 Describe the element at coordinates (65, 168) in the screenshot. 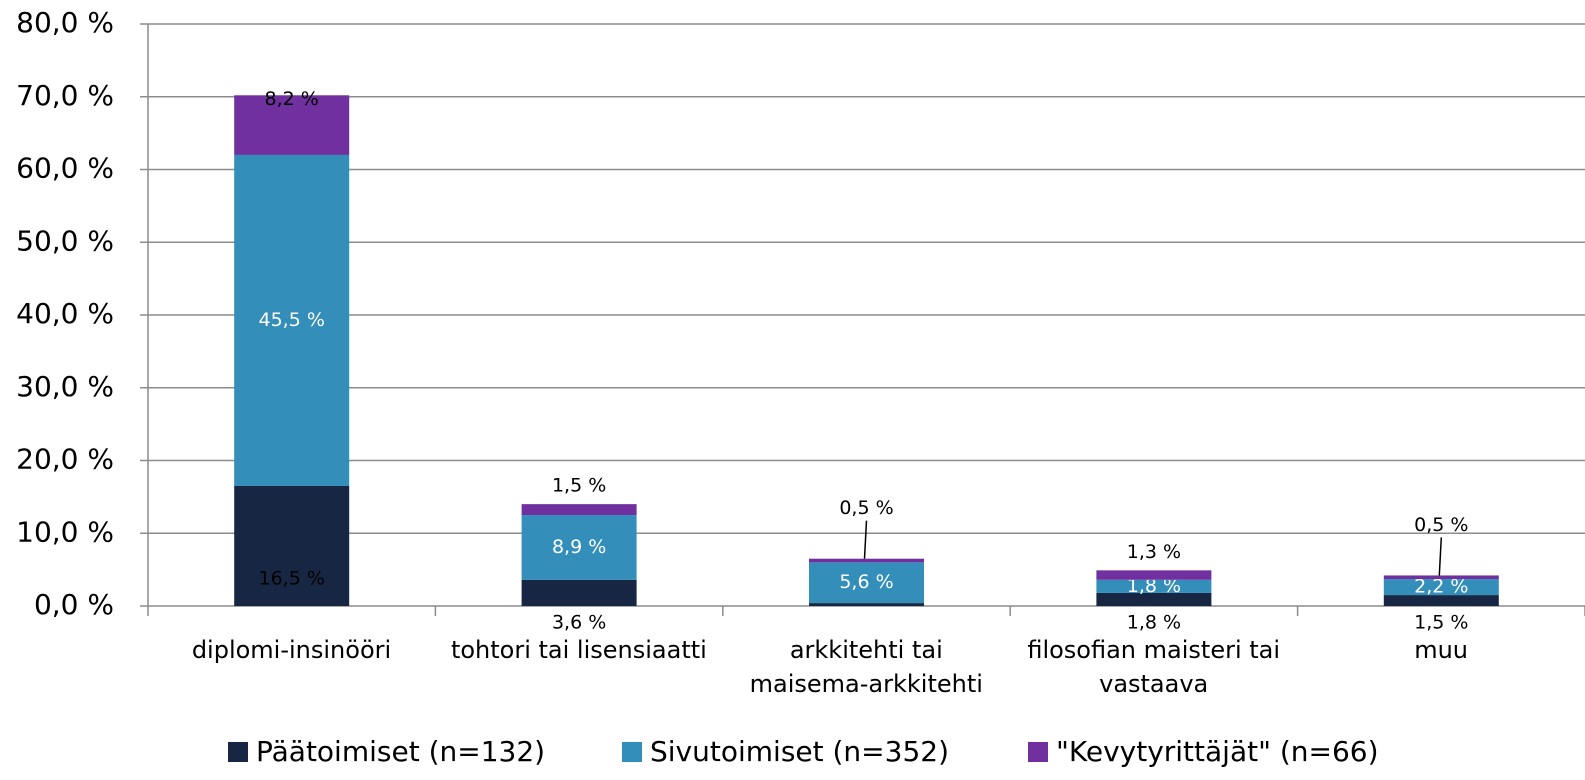

I see `y-tick-label: 60,0 %` at that location.